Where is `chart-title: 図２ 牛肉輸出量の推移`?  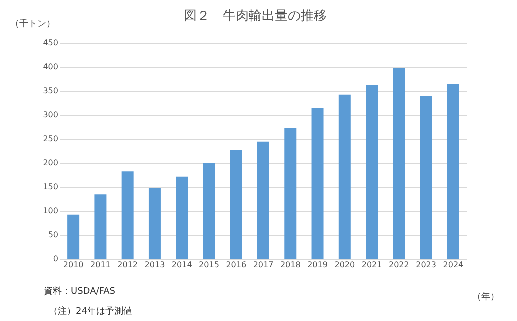
chart-title: 図２ 牛肉輸出量の推移 is located at coordinates (255, 16).